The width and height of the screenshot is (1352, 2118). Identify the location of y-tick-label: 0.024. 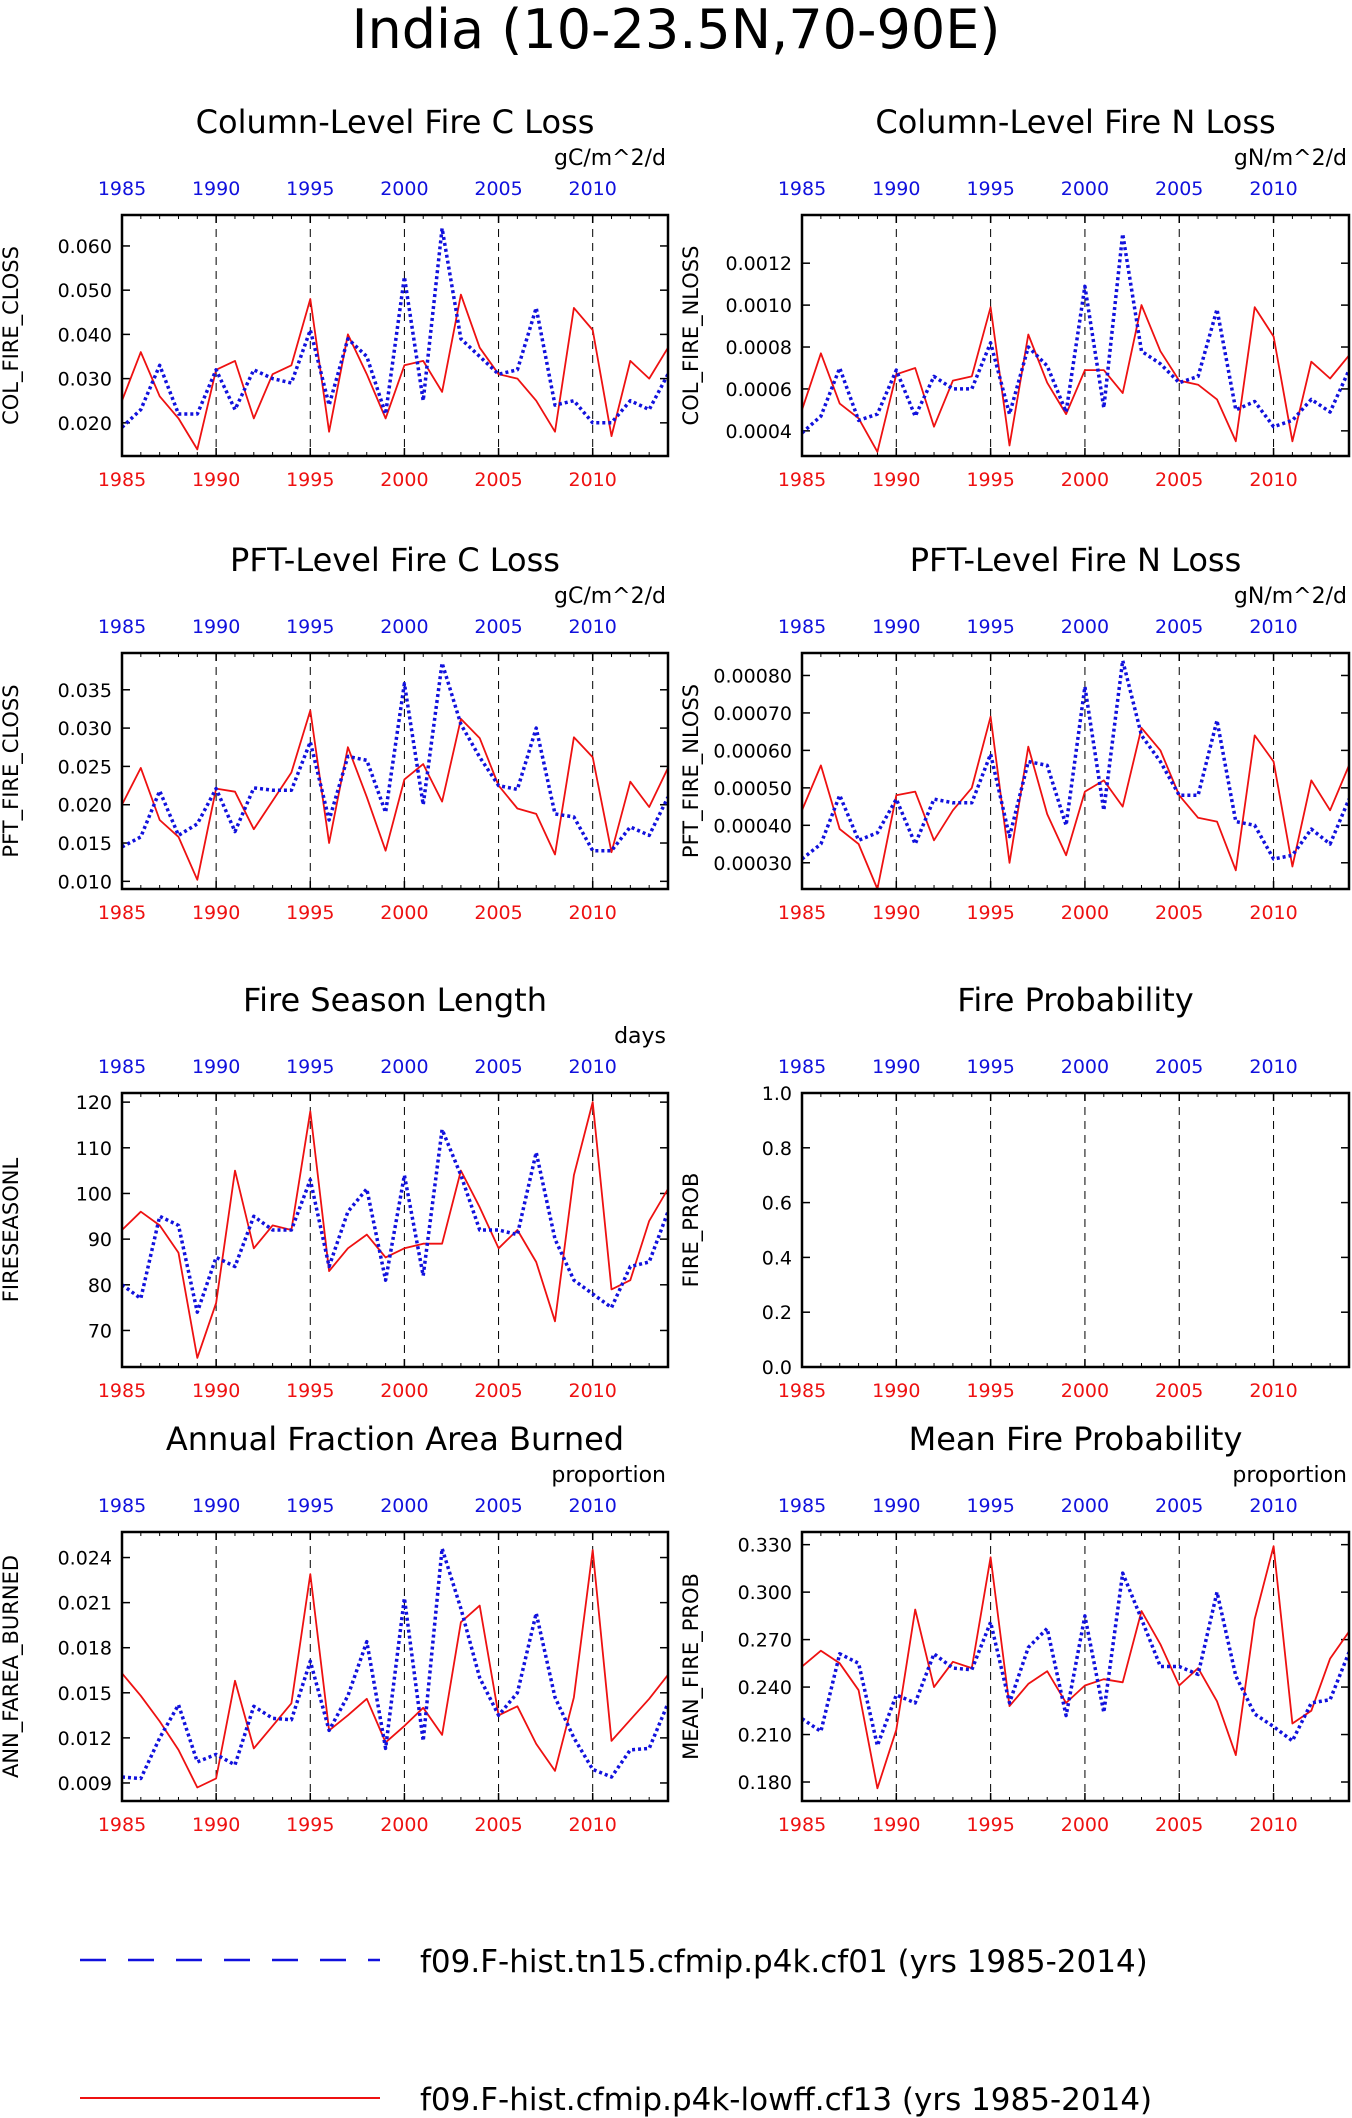
(85, 1559).